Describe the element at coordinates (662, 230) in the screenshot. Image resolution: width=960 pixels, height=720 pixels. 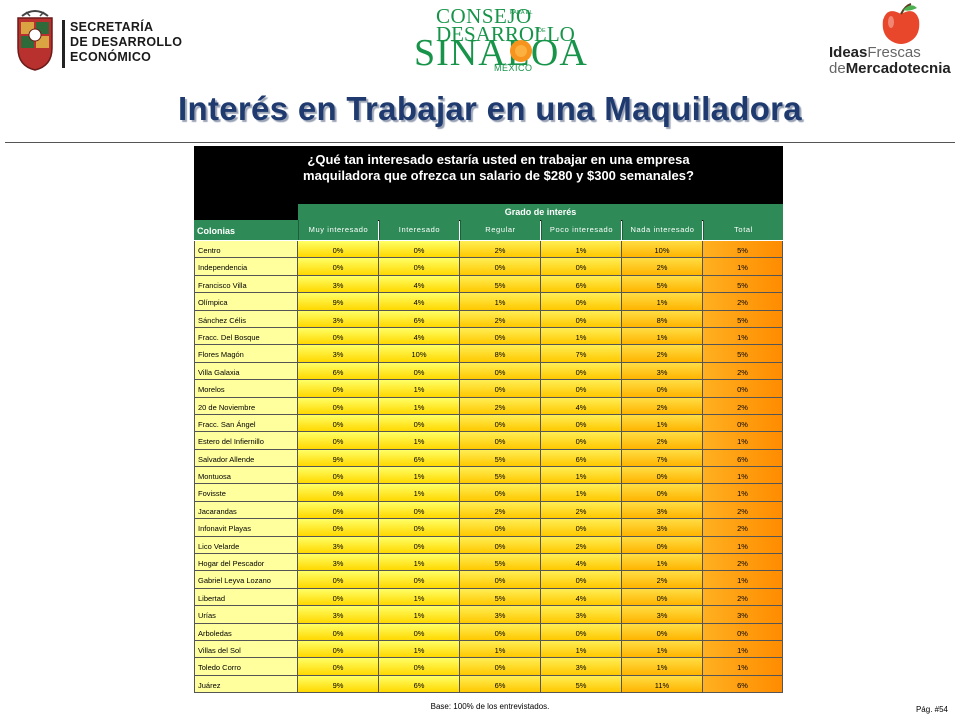
I see `column-header: Nada interesado` at that location.